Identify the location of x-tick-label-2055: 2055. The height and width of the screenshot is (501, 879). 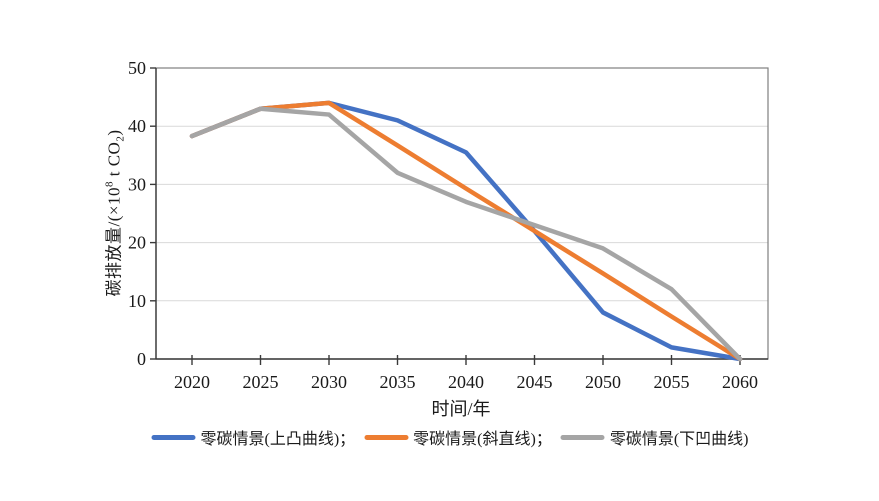
(672, 382).